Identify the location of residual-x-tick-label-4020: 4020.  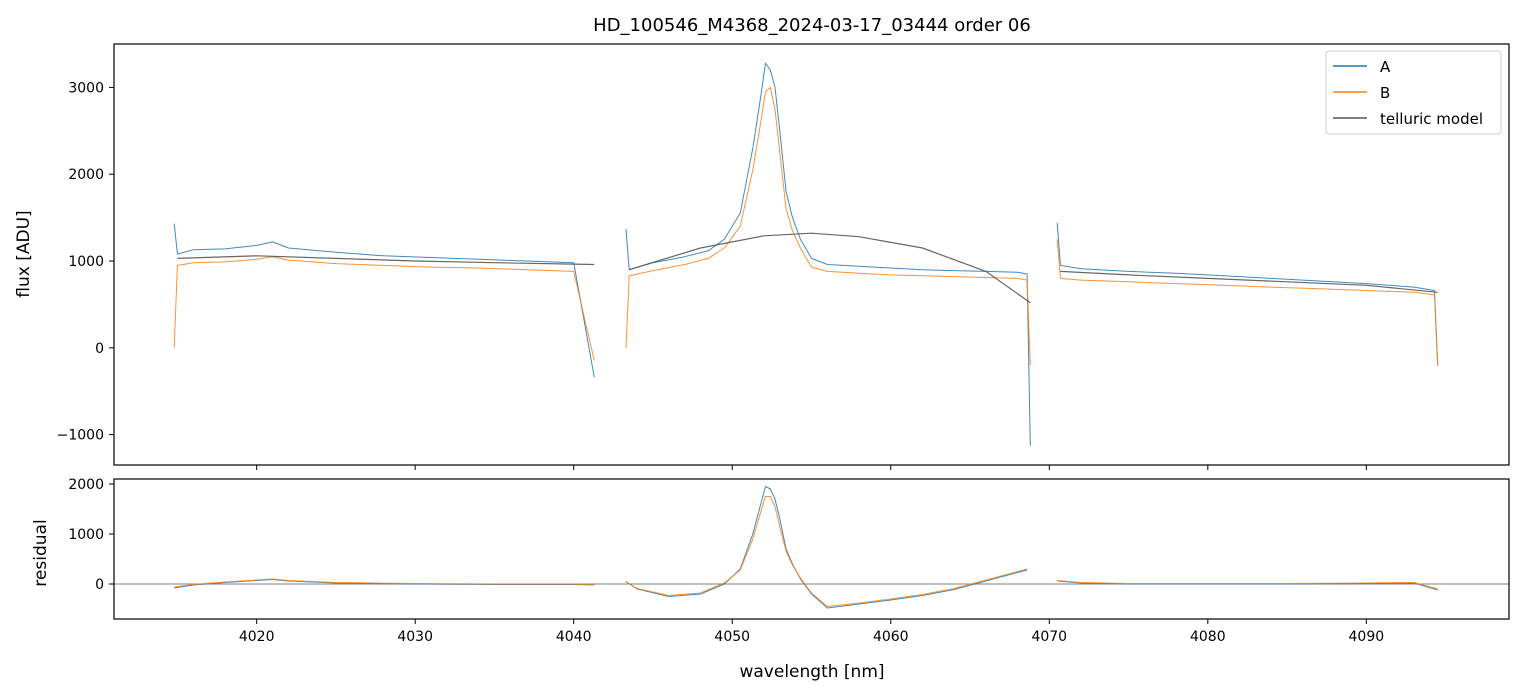
(257, 637).